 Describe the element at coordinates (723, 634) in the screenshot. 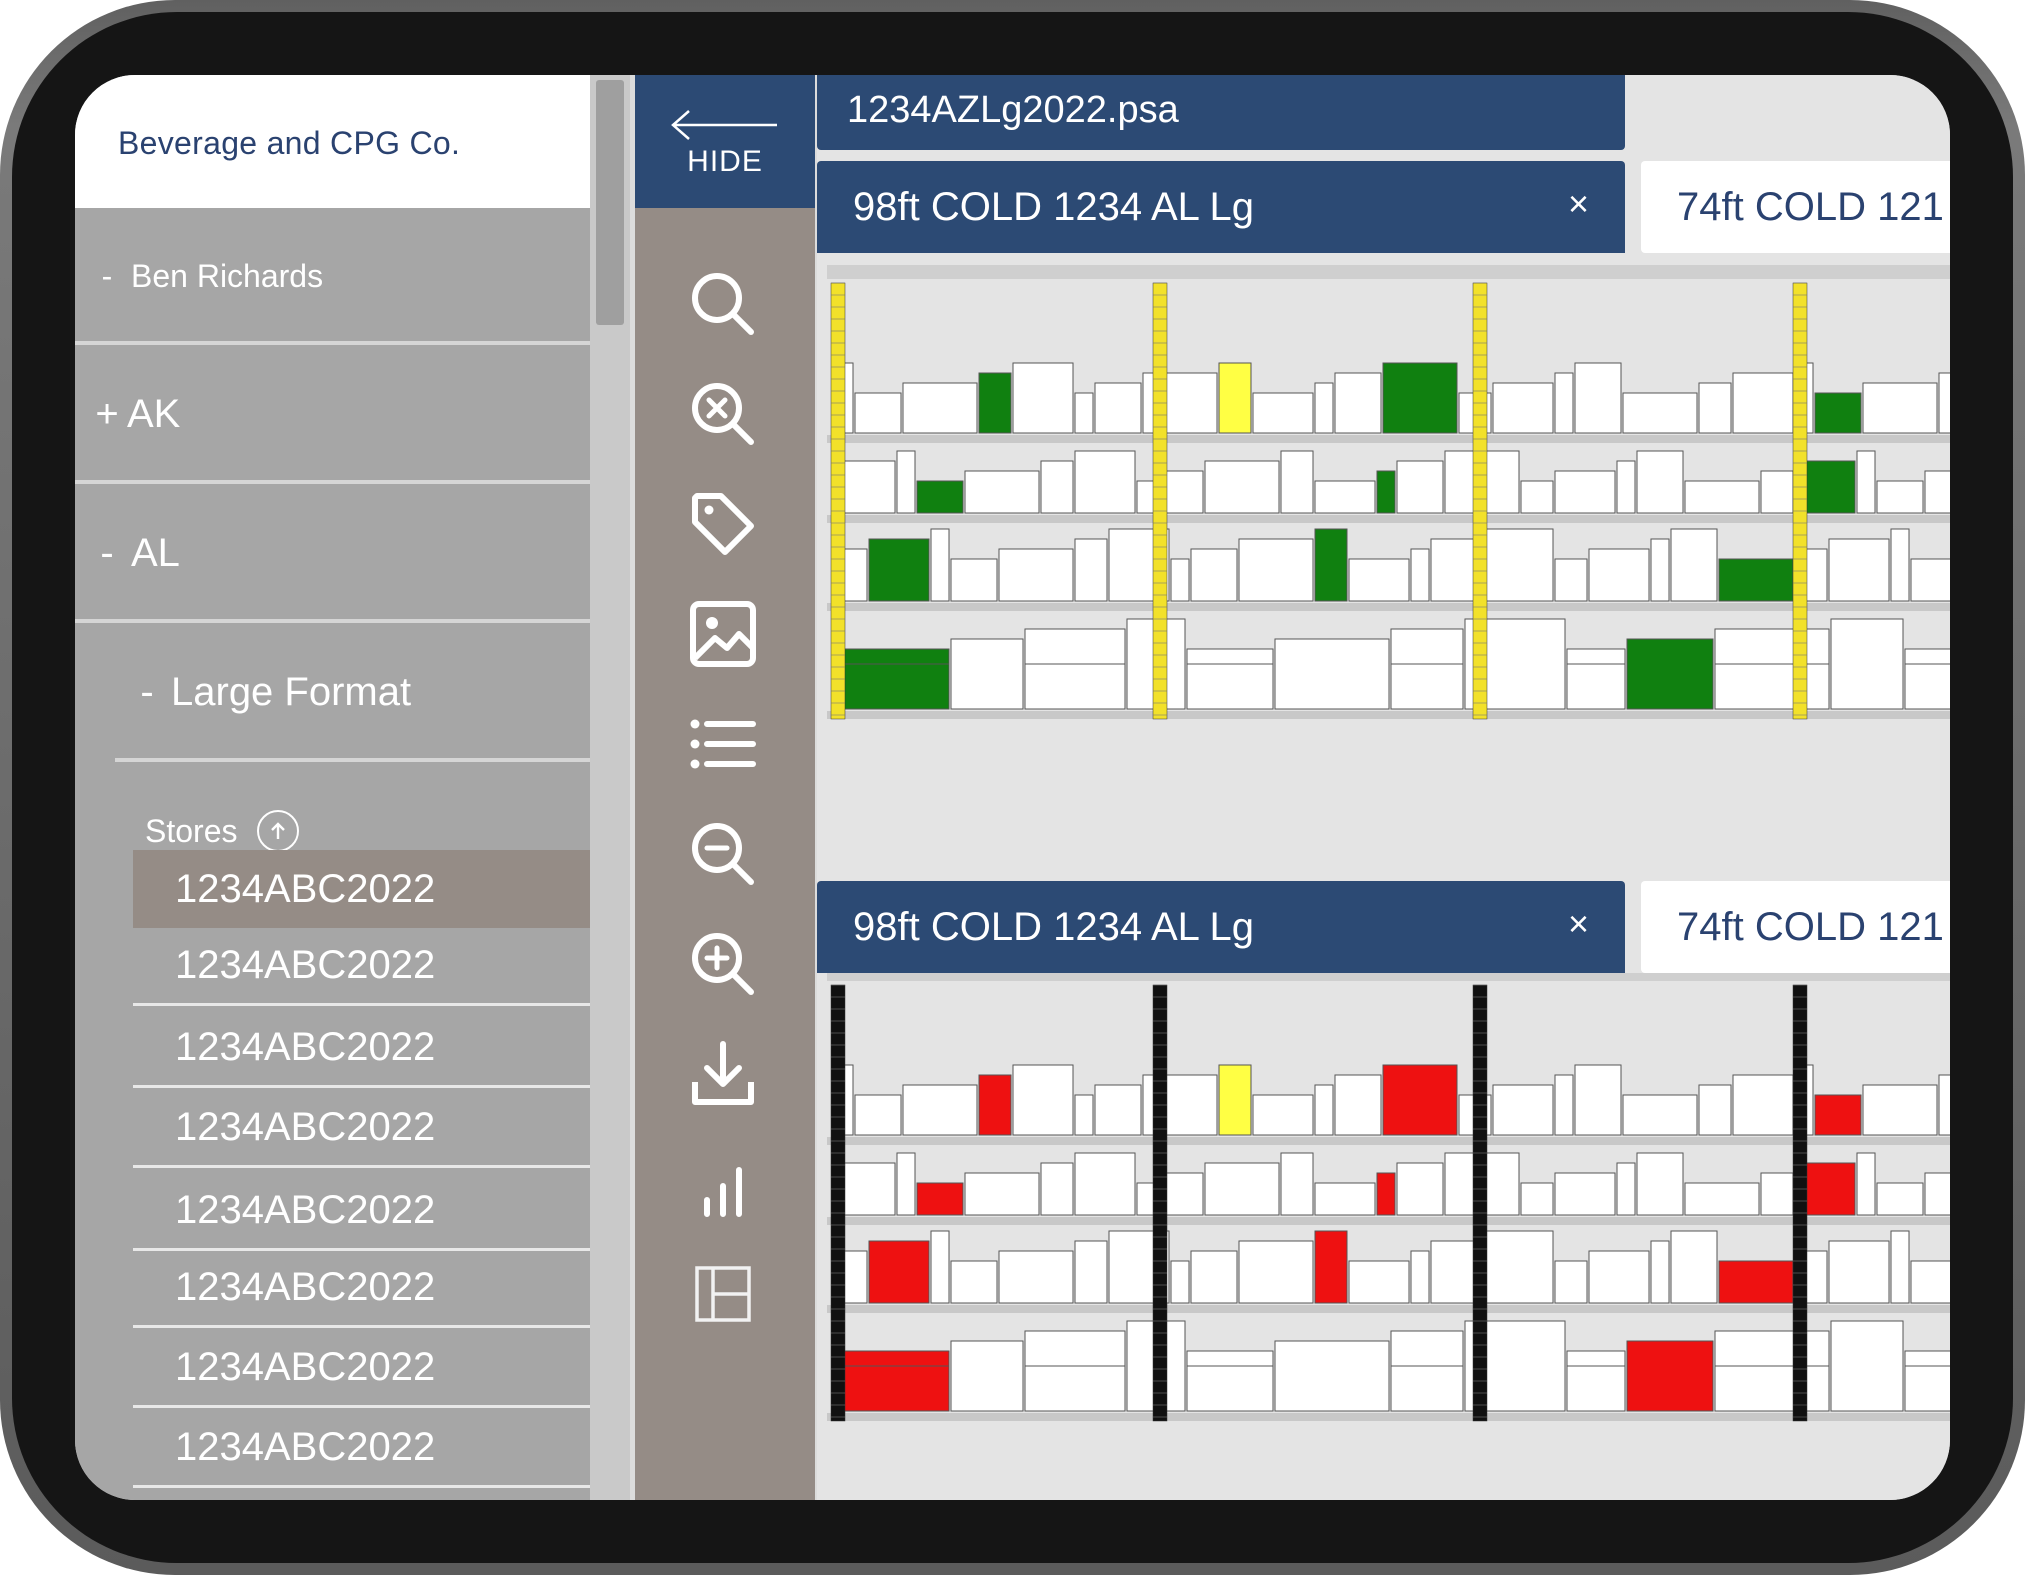

I see `image-icon` at that location.